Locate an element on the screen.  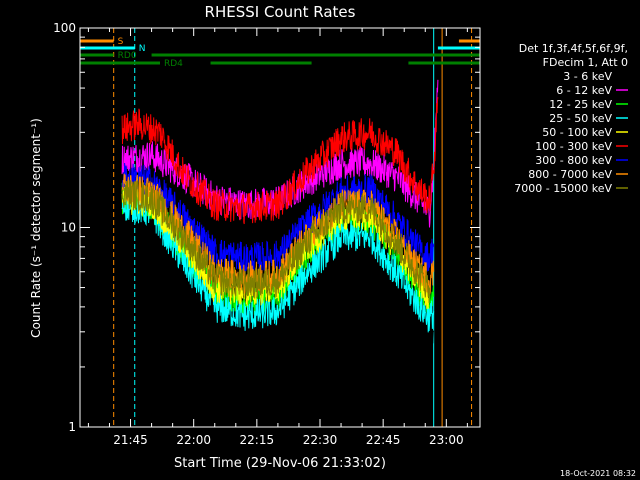
flag-label: RD0 is located at coordinates (127, 56).